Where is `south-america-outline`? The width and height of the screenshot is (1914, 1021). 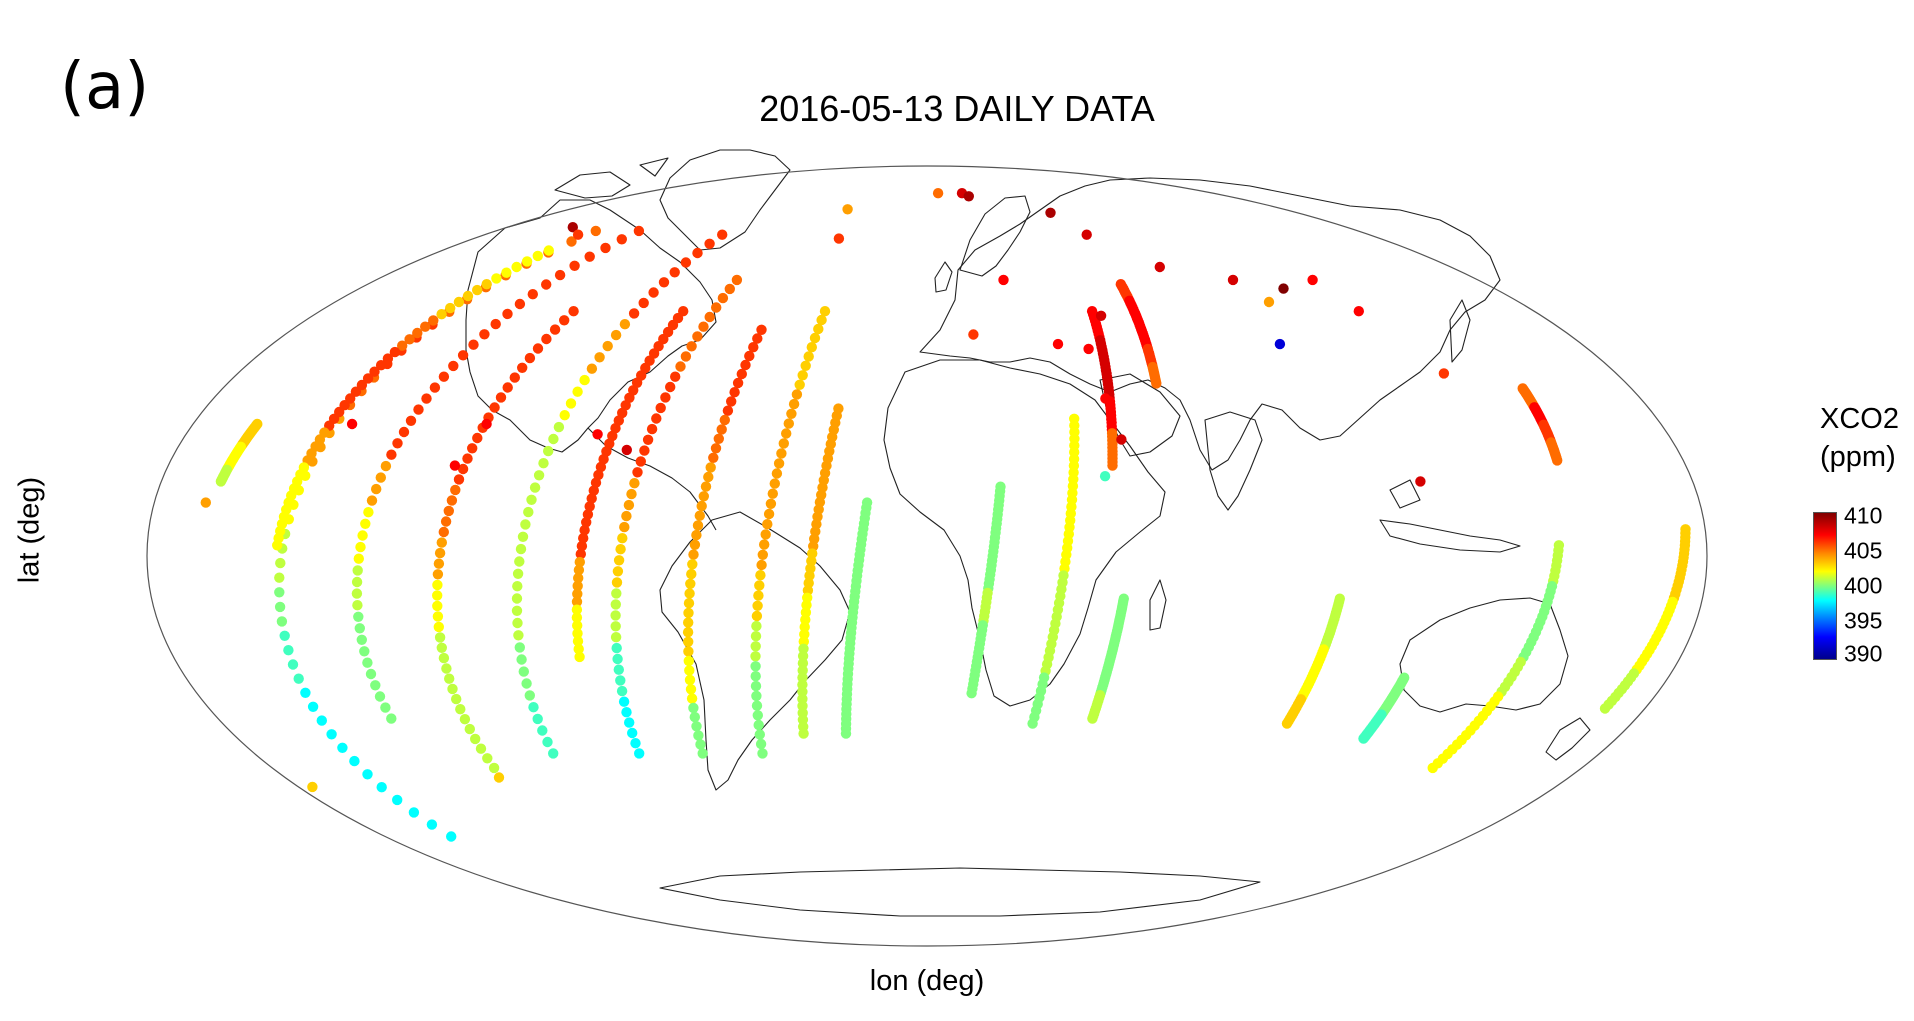
south-america-outline is located at coordinates (755, 651).